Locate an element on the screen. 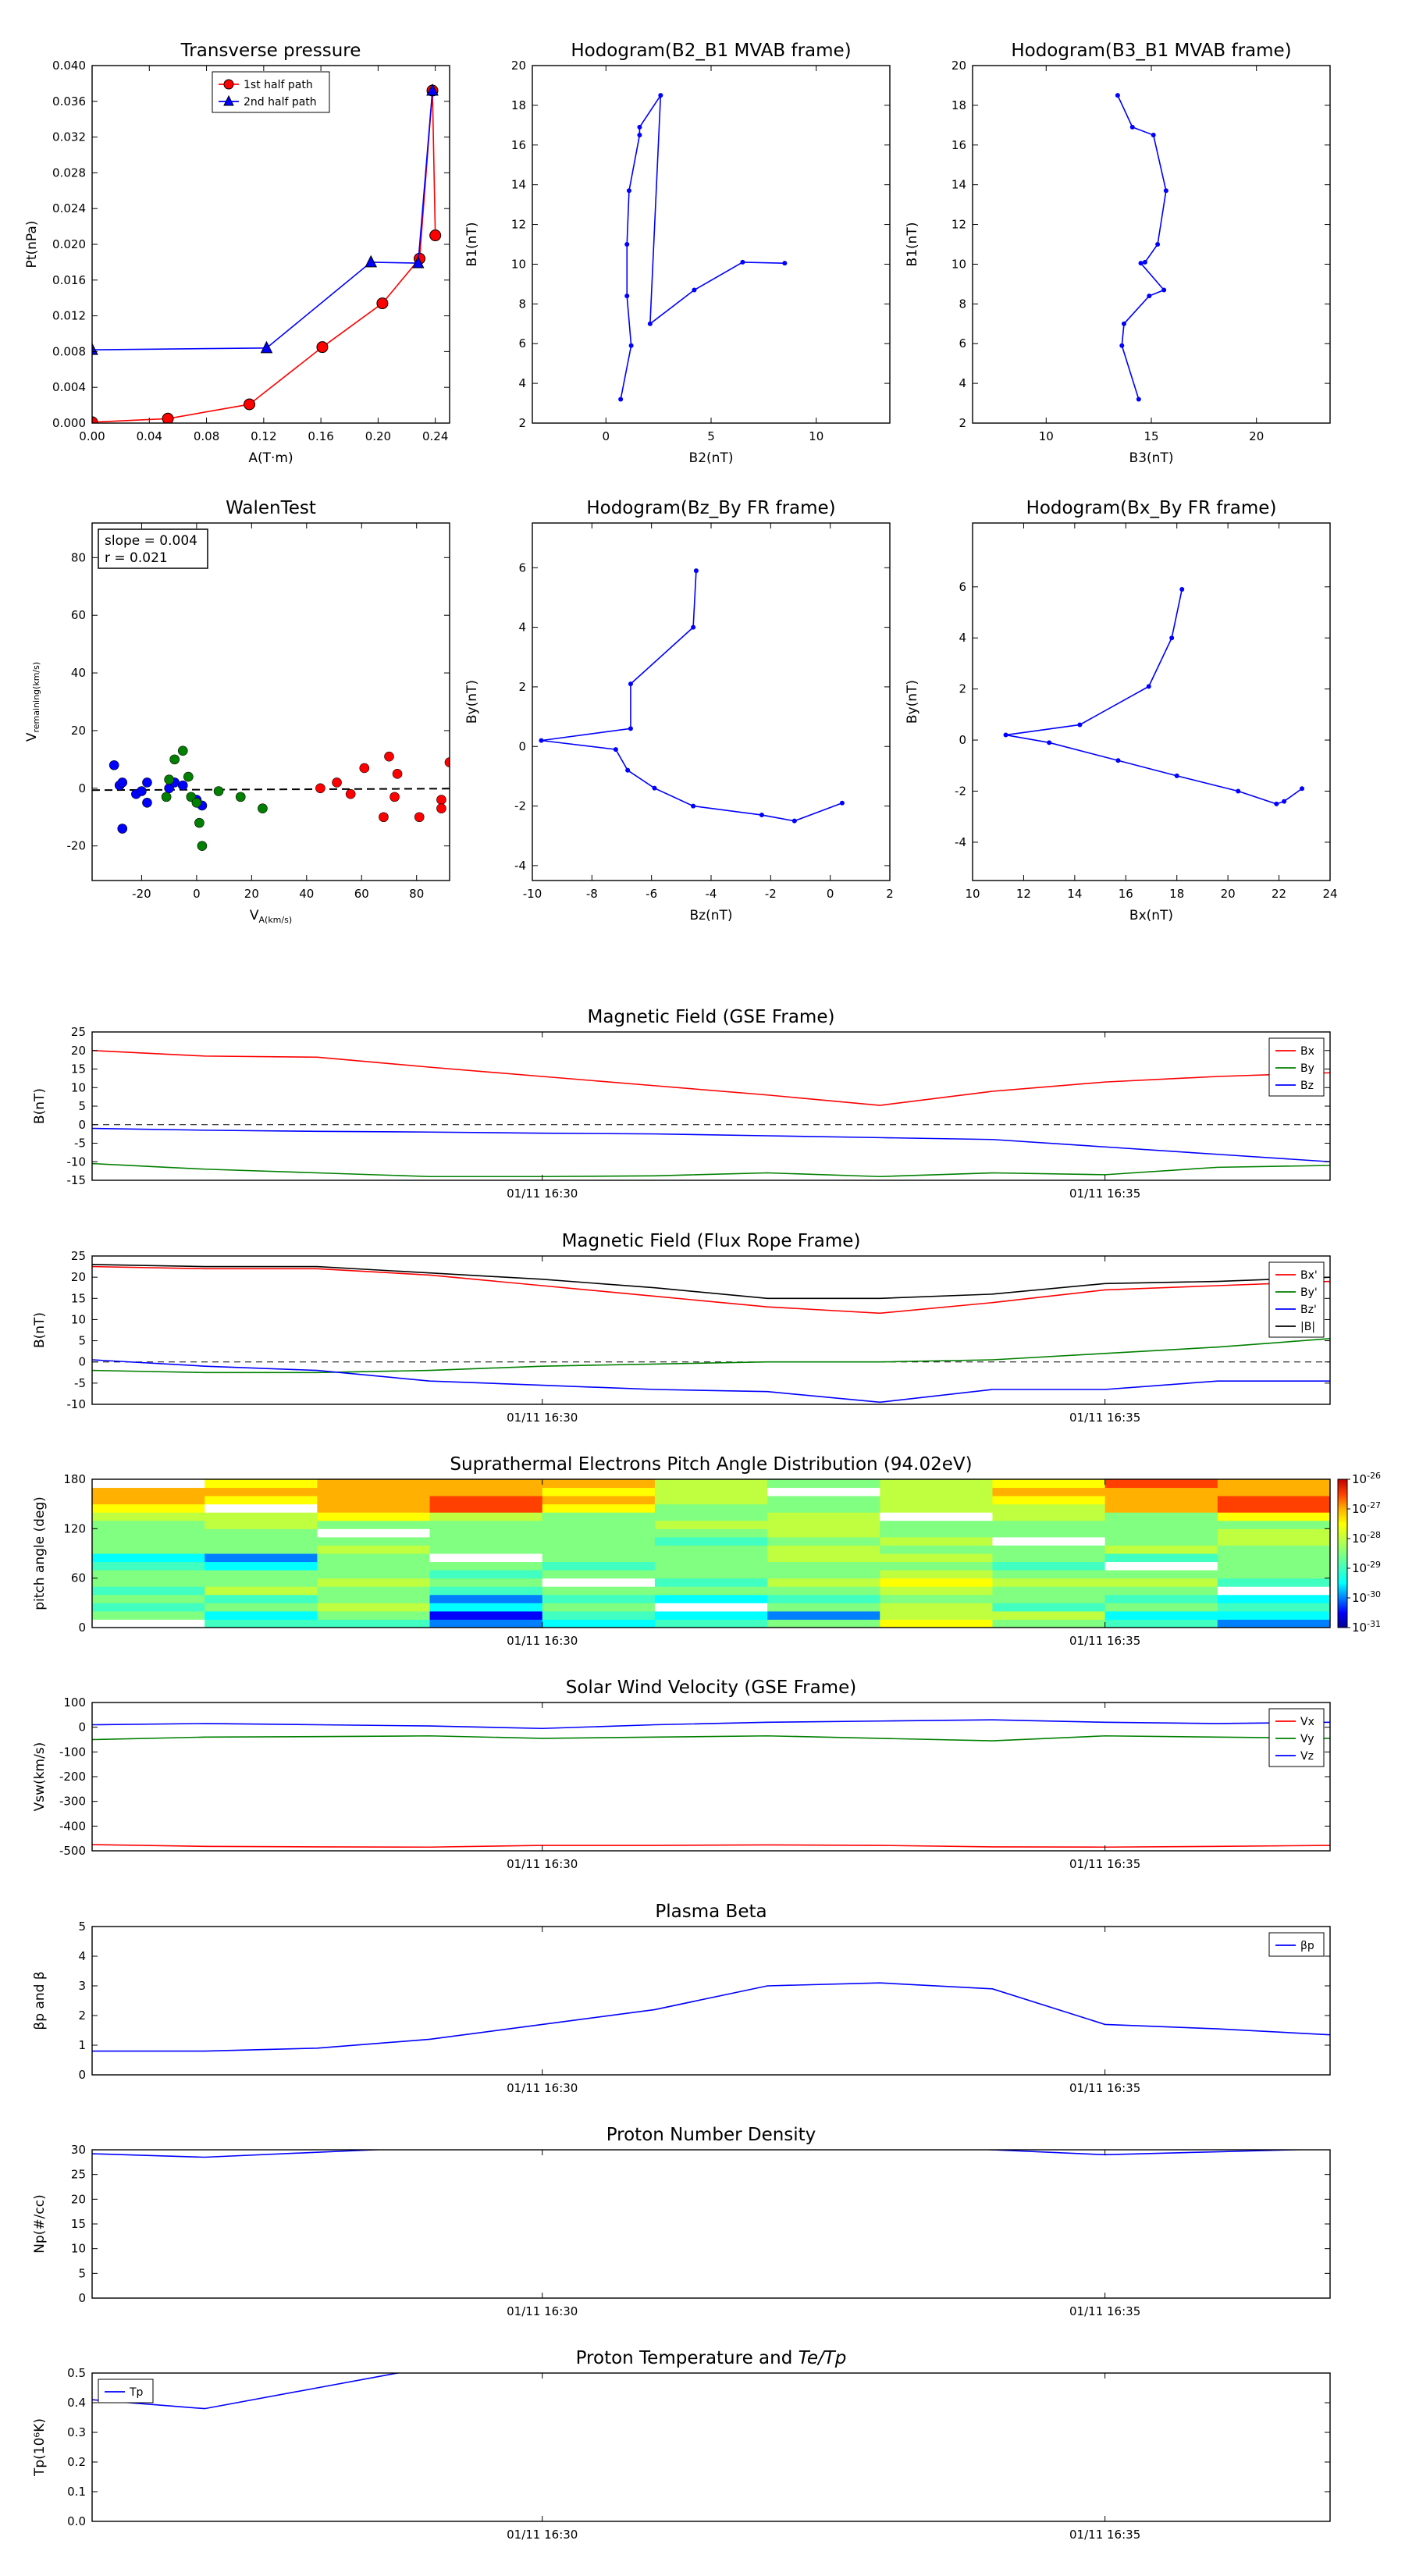 The height and width of the screenshot is (2576, 1405). x-tick-label: 0.08 is located at coordinates (206, 436).